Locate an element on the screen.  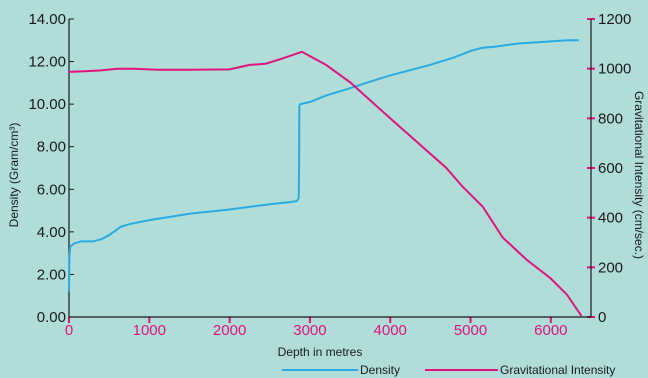
right-tick-label: 1200 is located at coordinates (614, 19).